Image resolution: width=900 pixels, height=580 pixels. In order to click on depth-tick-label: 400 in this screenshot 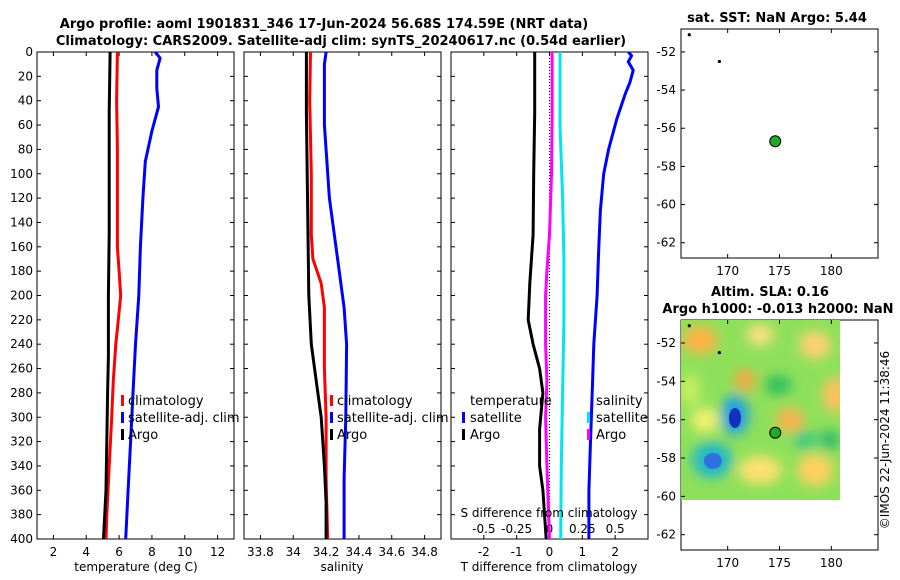, I will do `click(21, 539)`.